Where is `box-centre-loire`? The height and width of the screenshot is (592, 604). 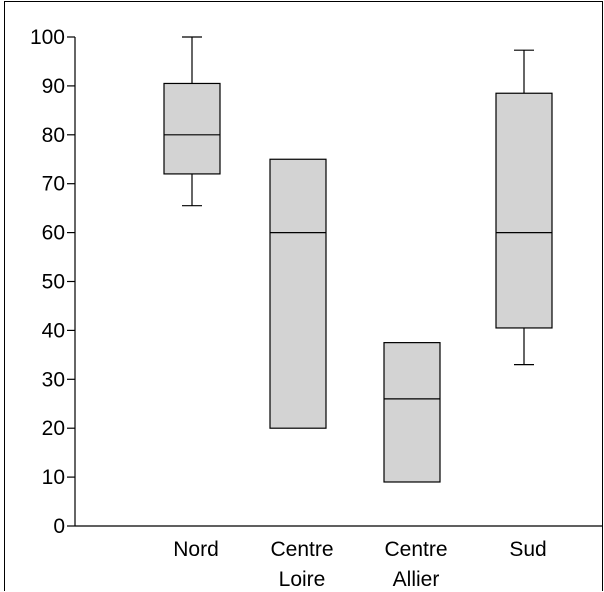
box-centre-loire is located at coordinates (298, 293).